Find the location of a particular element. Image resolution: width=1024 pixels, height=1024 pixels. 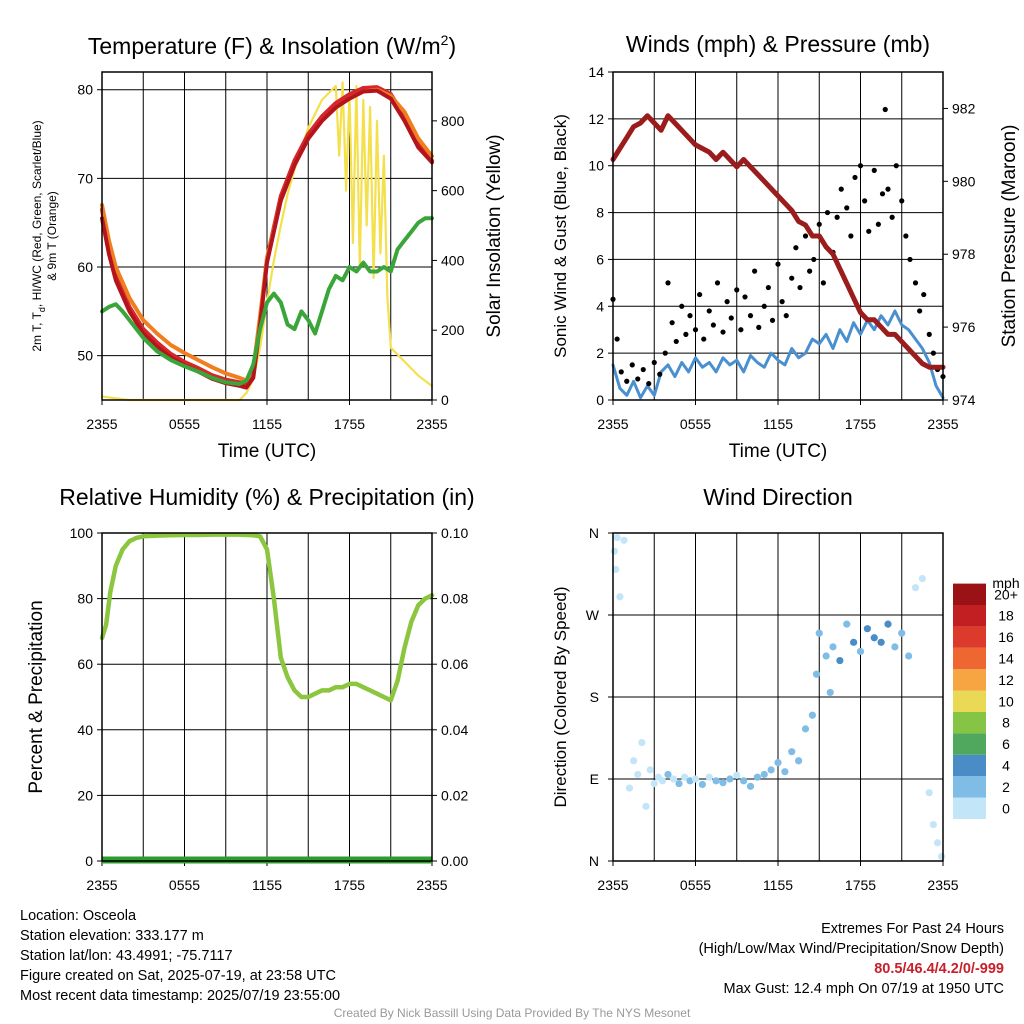

panel-title: Temperature (F) & Insolation (W/m2) is located at coordinates (272, 45).